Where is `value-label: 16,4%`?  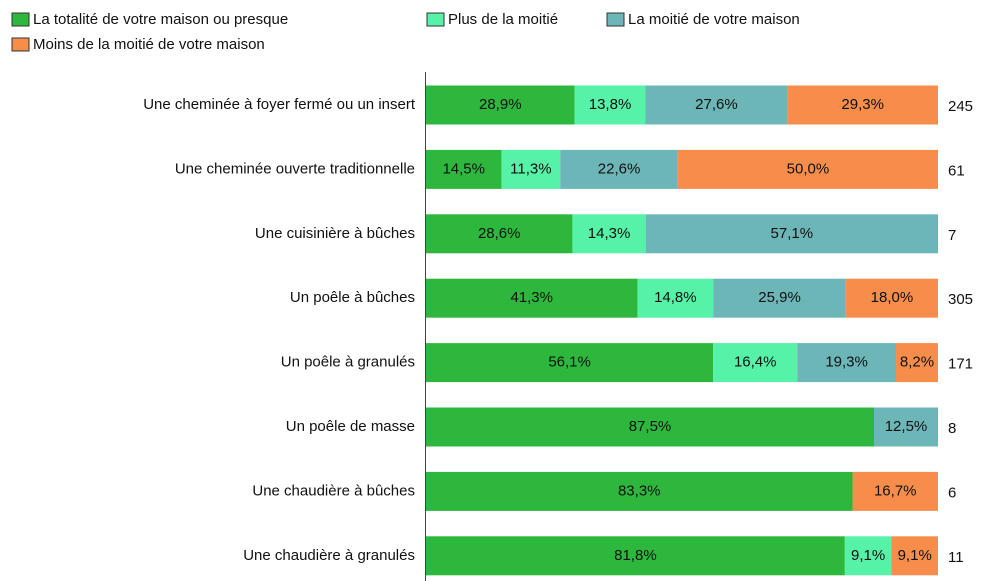
value-label: 16,4% is located at coordinates (755, 362).